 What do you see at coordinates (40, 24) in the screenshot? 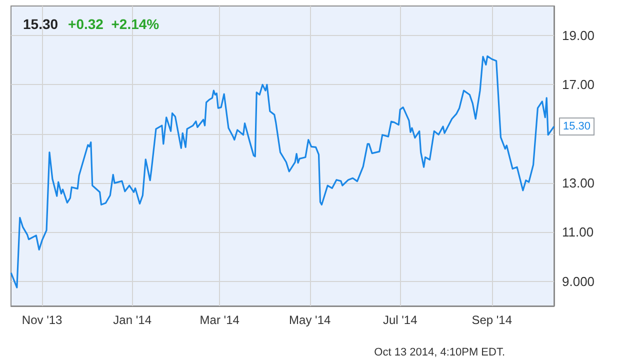
I see `text: 15.30` at bounding box center [40, 24].